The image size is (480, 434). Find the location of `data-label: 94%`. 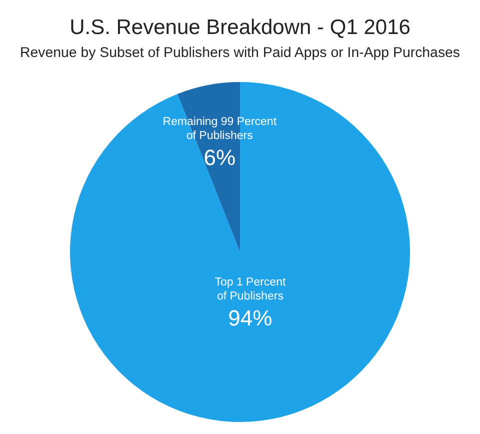

data-label: 94% is located at coordinates (250, 317).